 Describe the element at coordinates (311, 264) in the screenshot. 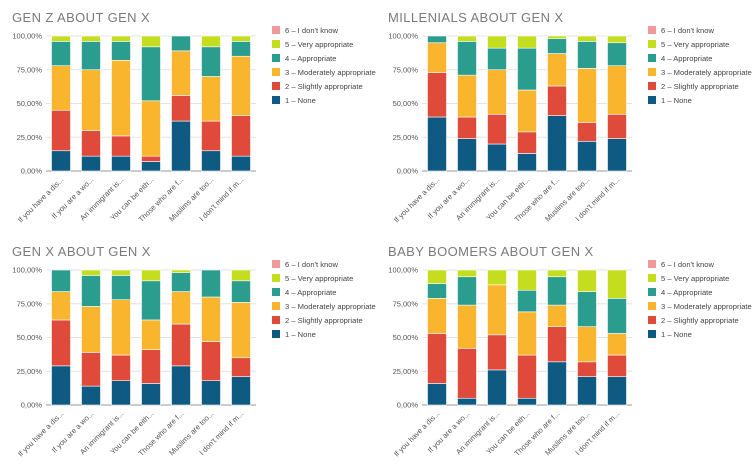

I see `legend-label: 6 – I don't know` at that location.